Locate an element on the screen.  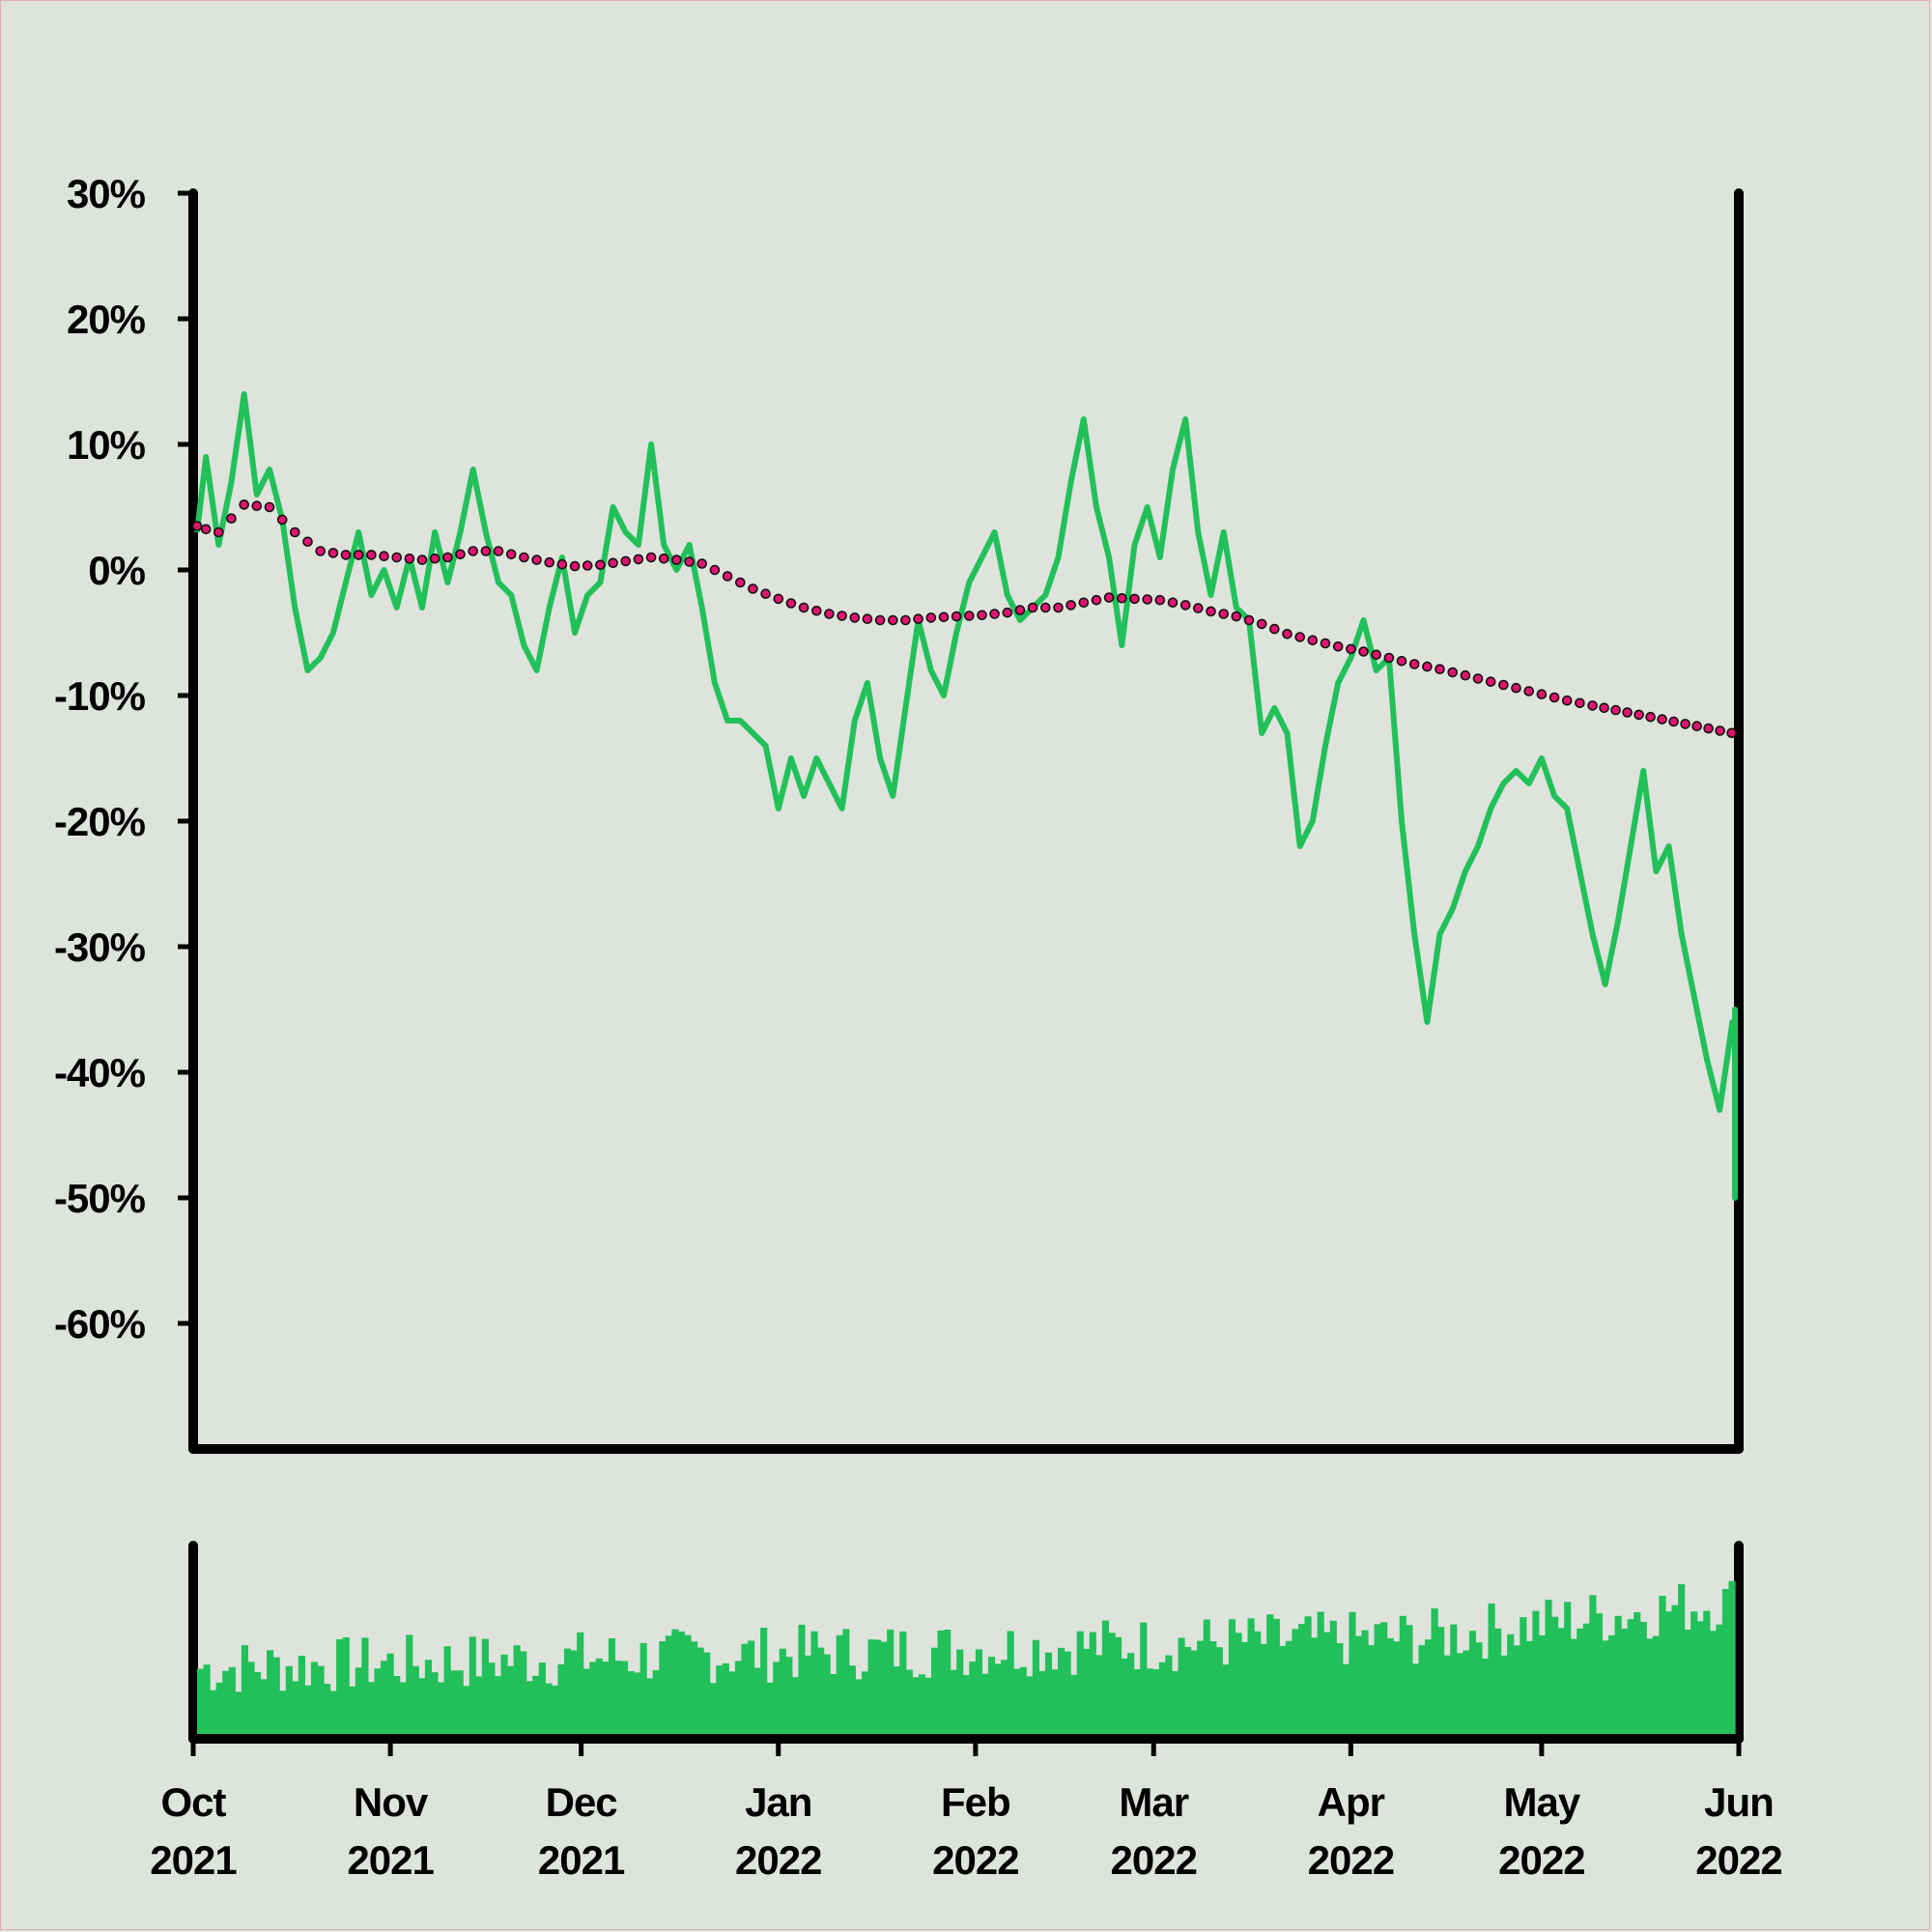
x-tick-label-month: May is located at coordinates (1542, 1802).